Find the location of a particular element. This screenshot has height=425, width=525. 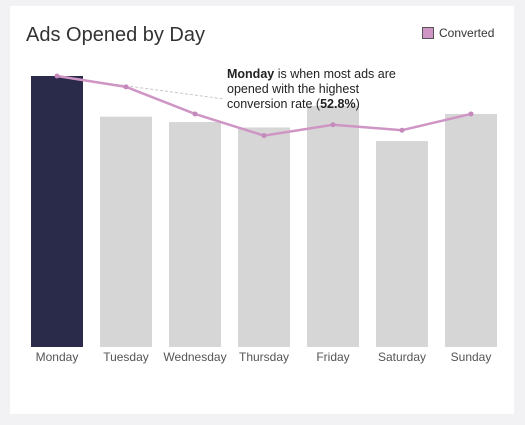

x-tick-label-sunday: Sunday is located at coordinates (471, 357).